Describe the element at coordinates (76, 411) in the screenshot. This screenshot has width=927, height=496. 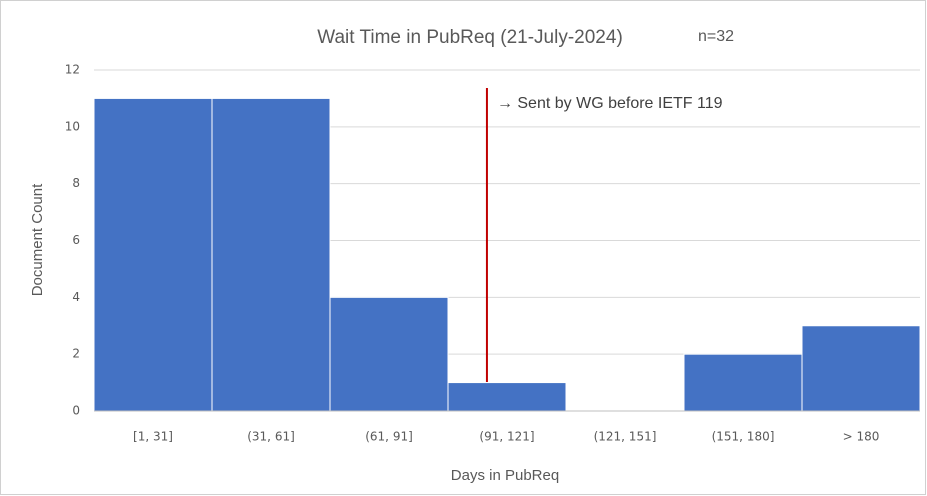
I see `y-tick-label: 0` at that location.